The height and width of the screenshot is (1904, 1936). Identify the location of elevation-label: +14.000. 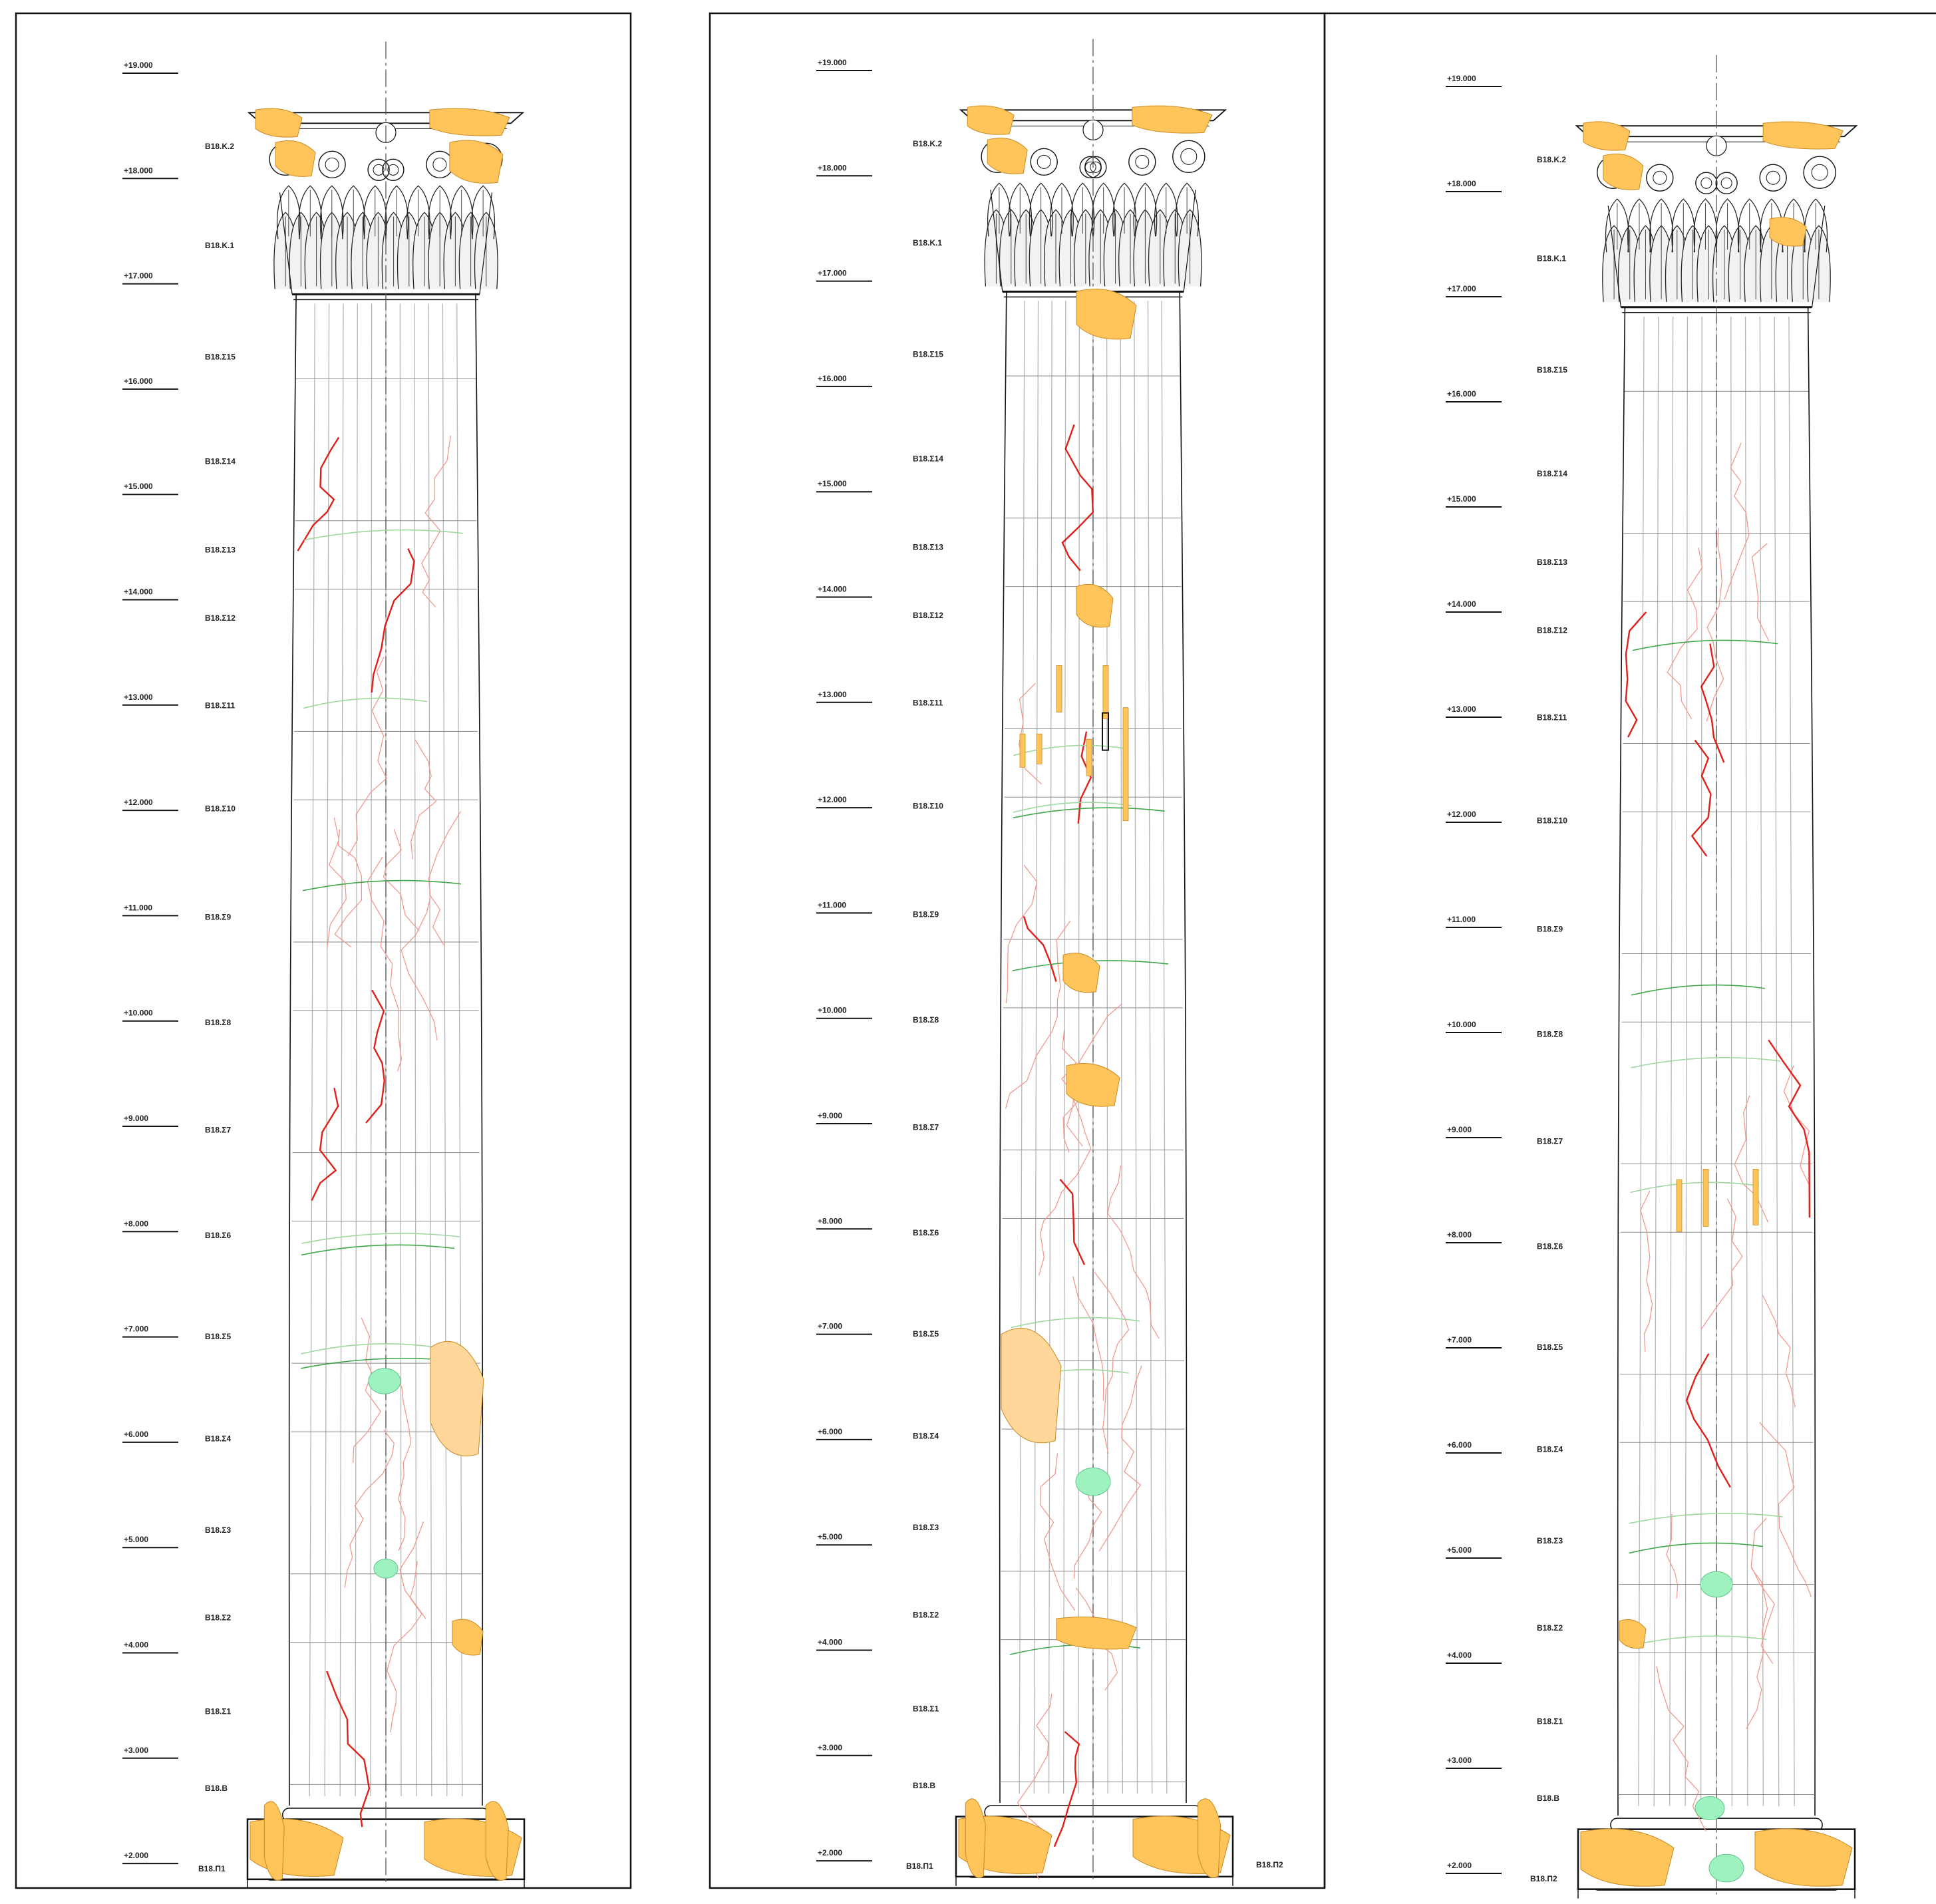
(1461, 604).